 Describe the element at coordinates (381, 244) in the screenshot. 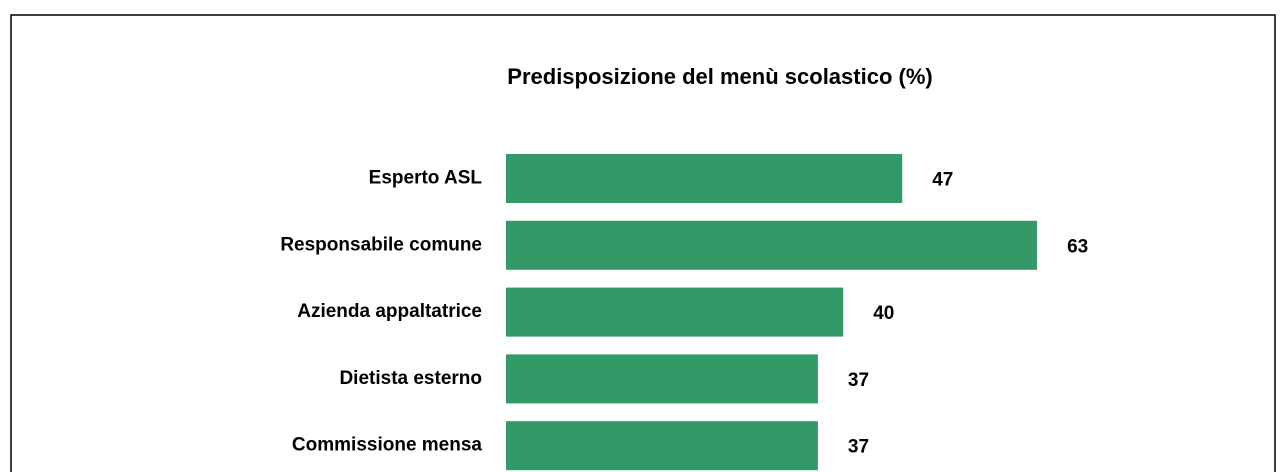

I see `category-label: Responsabile comune` at that location.